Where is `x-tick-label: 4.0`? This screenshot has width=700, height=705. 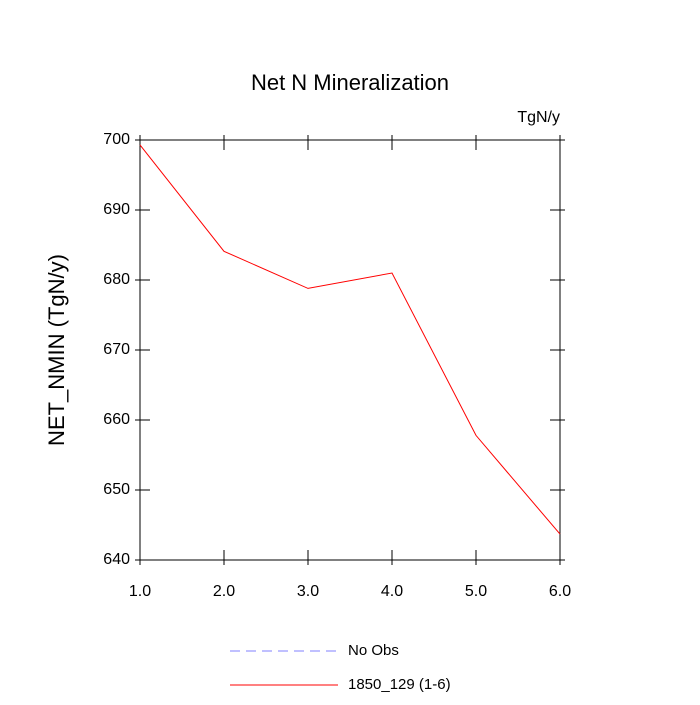 x-tick-label: 4.0 is located at coordinates (392, 591).